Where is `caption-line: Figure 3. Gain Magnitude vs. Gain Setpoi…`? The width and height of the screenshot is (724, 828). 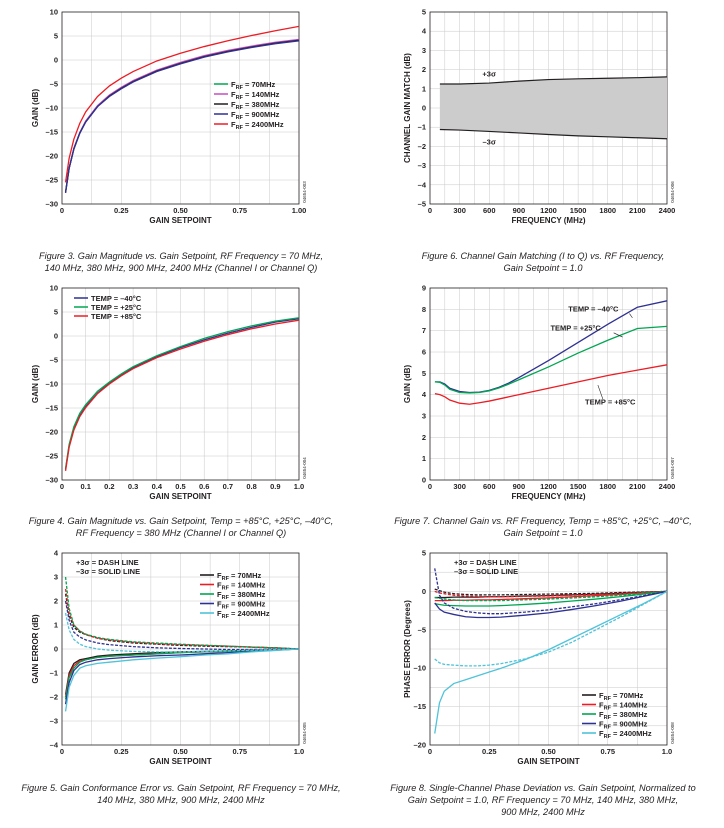 caption-line: Figure 3. Gain Magnitude vs. Gain Setpoi… is located at coordinates (180, 256).